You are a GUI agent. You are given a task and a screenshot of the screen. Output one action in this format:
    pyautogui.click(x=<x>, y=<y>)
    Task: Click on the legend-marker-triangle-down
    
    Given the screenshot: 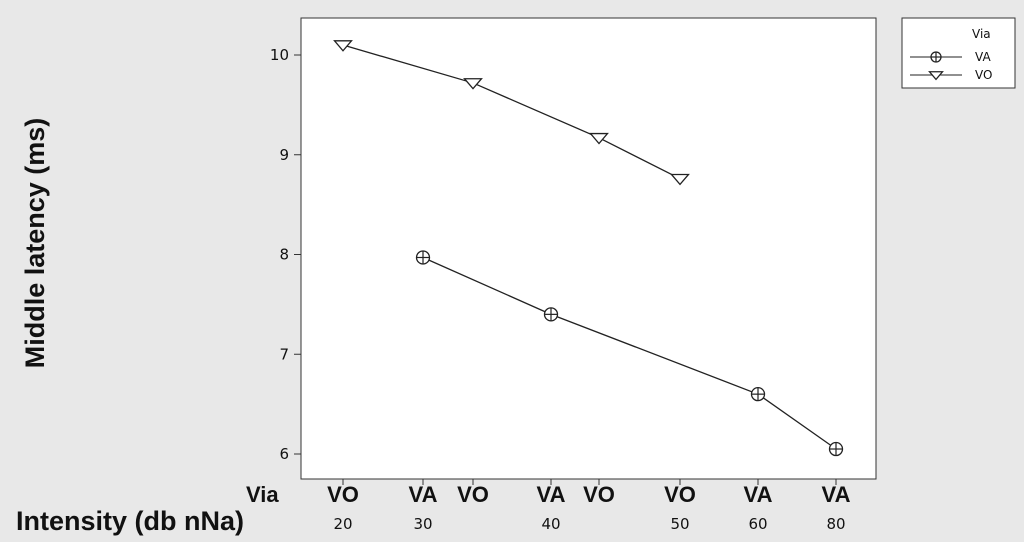 What is the action you would take?
    pyautogui.click(x=936, y=76)
    